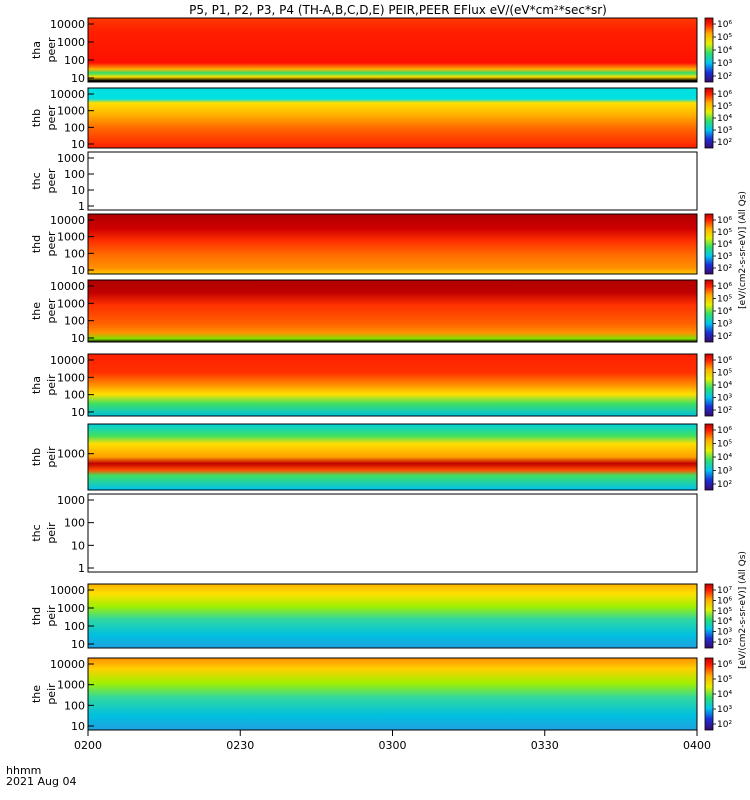  Describe the element at coordinates (709, 118) in the screenshot. I see `colorbar-thb-peer` at that location.